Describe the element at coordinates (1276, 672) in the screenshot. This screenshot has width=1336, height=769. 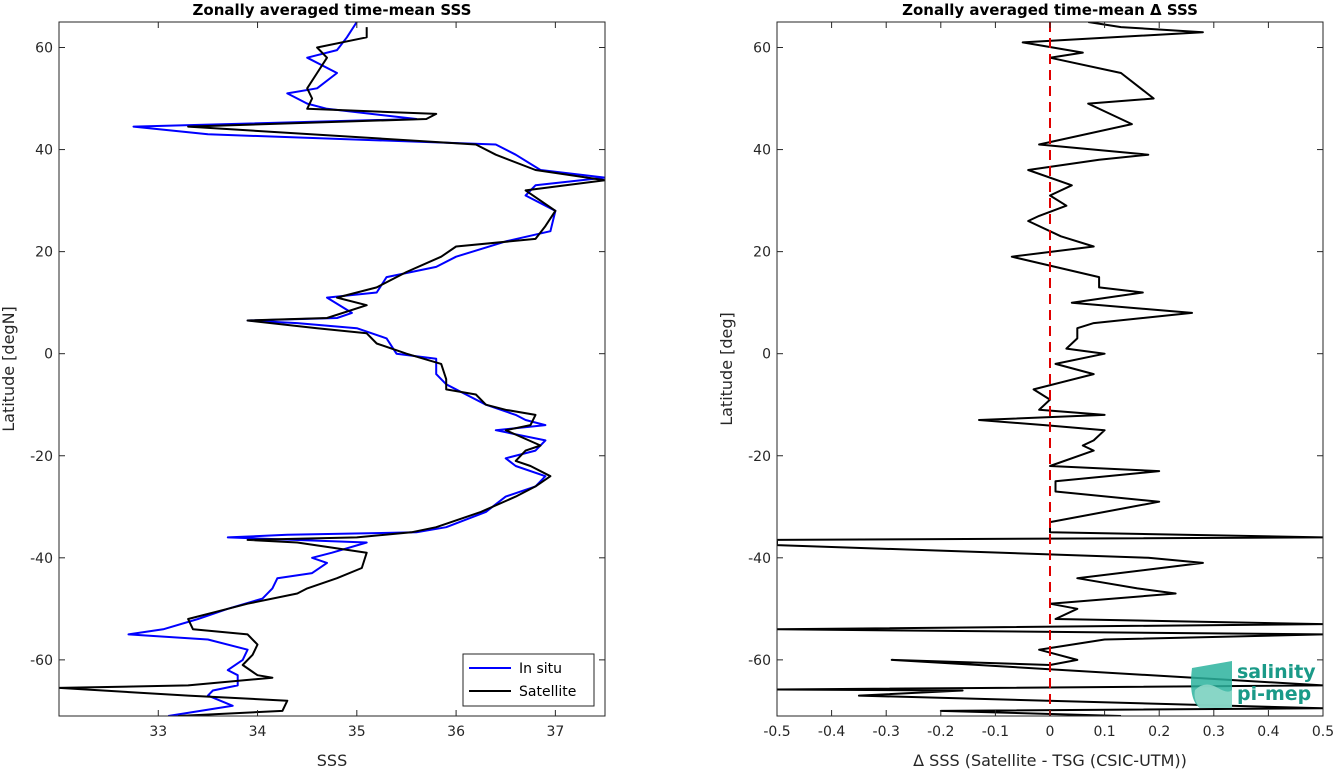
I see `logo-text-salinity: salinity` at that location.